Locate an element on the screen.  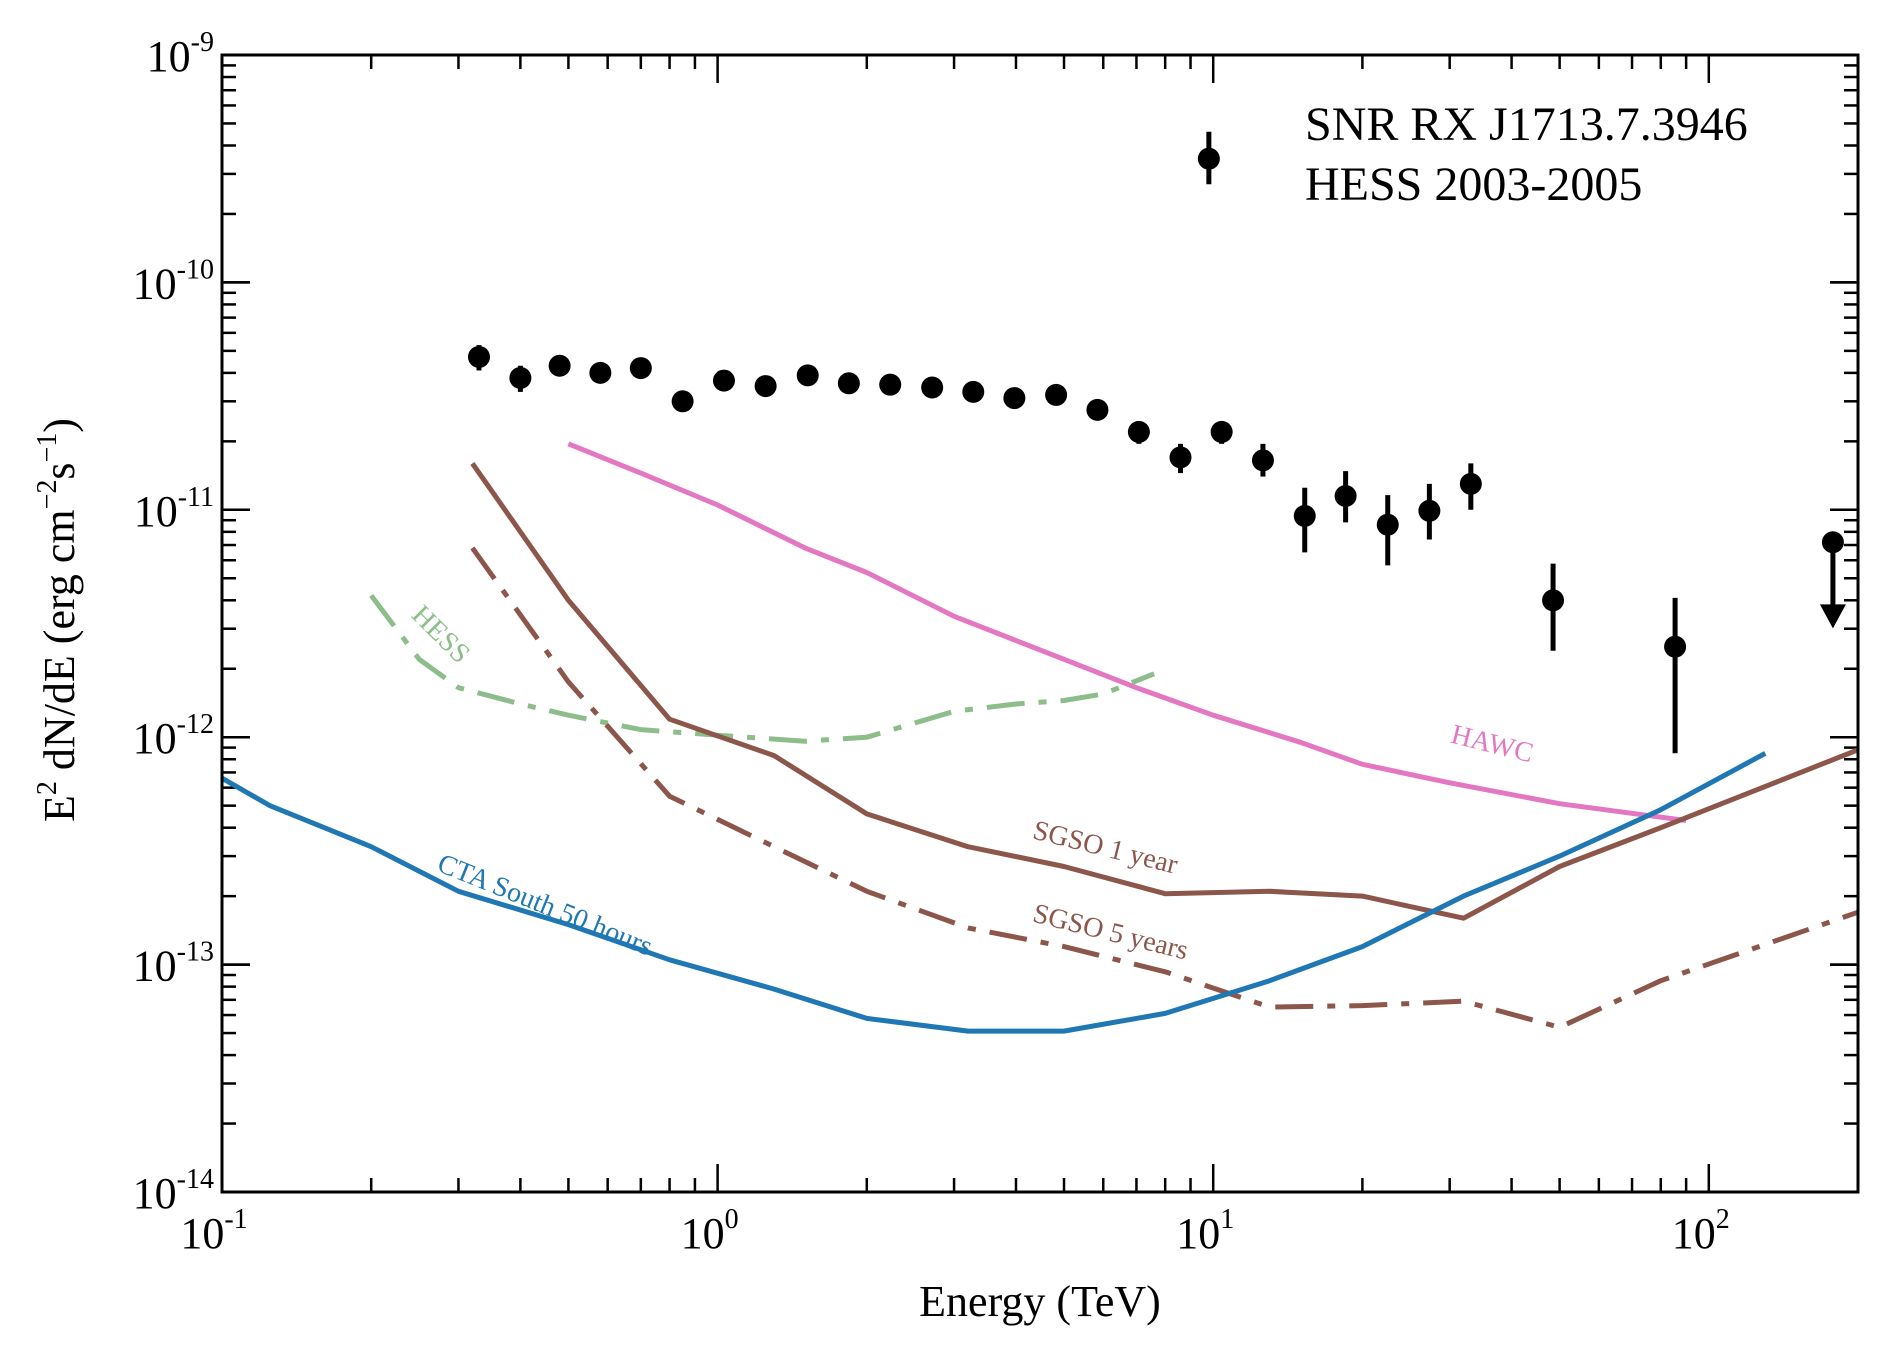
y-axis-title-rest: dN/dE (erg cm is located at coordinates (59, 645).